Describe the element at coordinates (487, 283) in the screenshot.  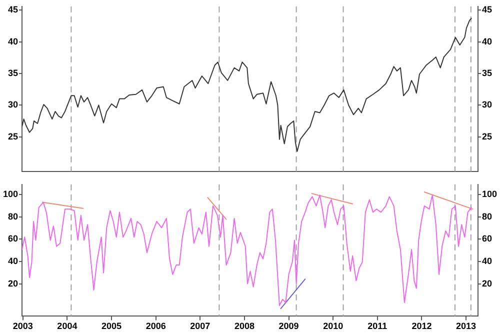
I see `y2-tick-label: 20` at that location.